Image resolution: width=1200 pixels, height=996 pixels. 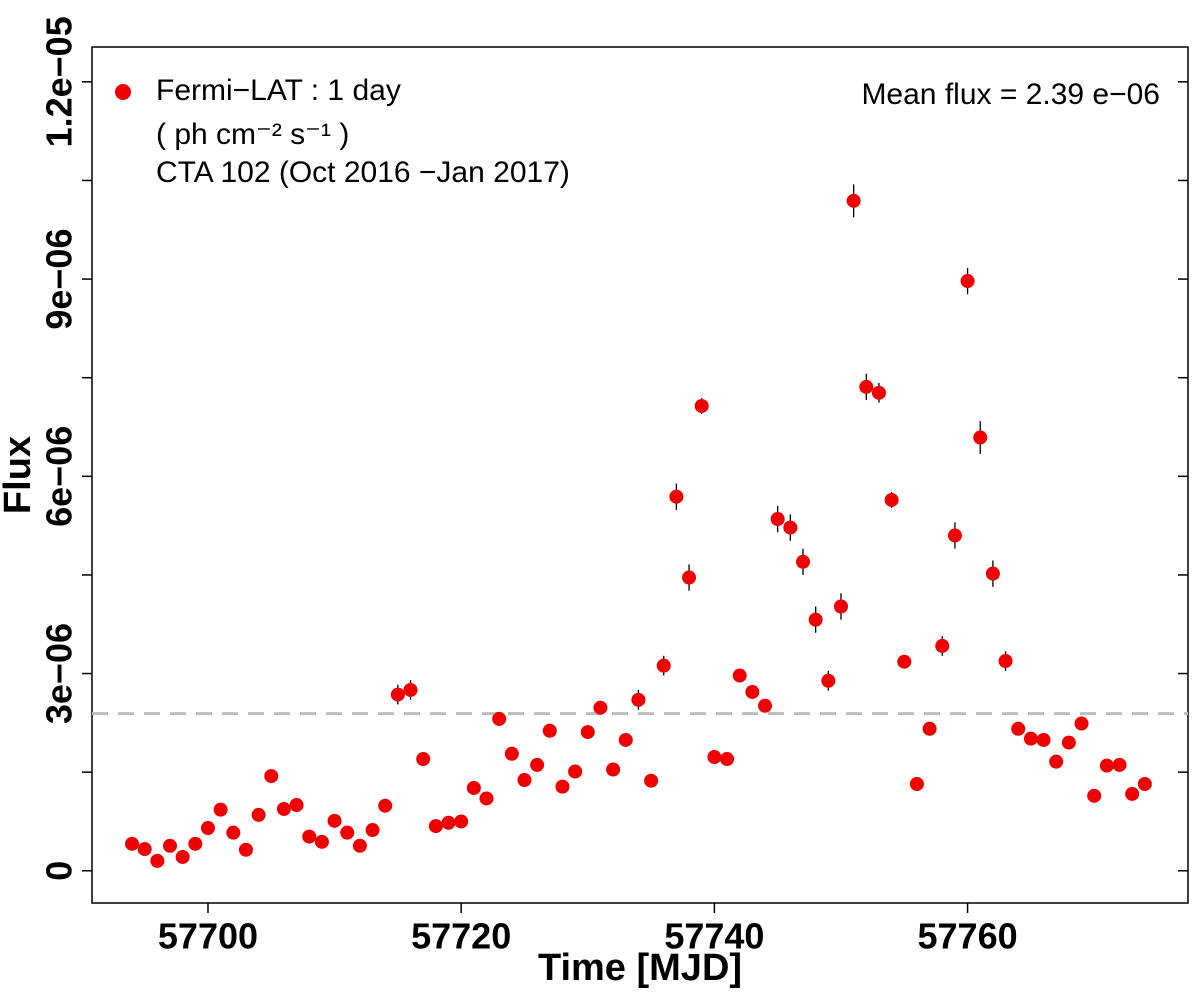 I want to click on y-tick-label: 0, so click(x=59, y=871).